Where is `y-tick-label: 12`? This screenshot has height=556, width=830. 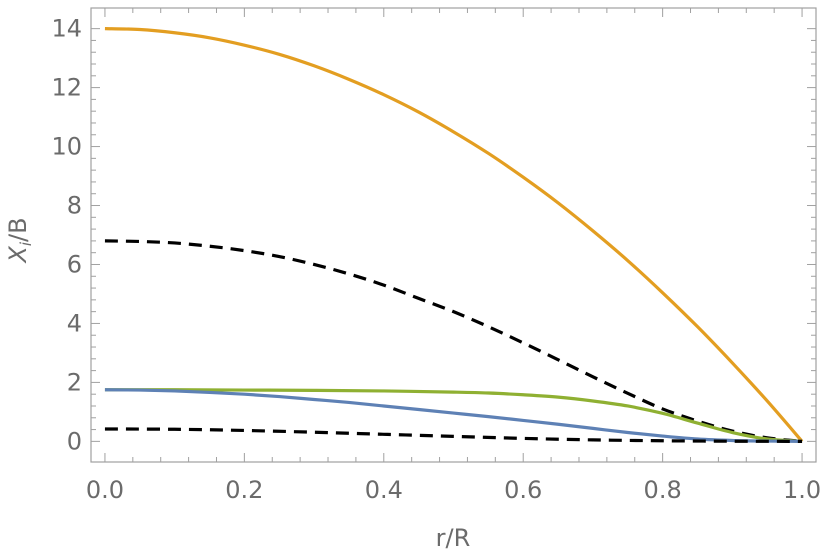
y-tick-label: 12 is located at coordinates (66, 88).